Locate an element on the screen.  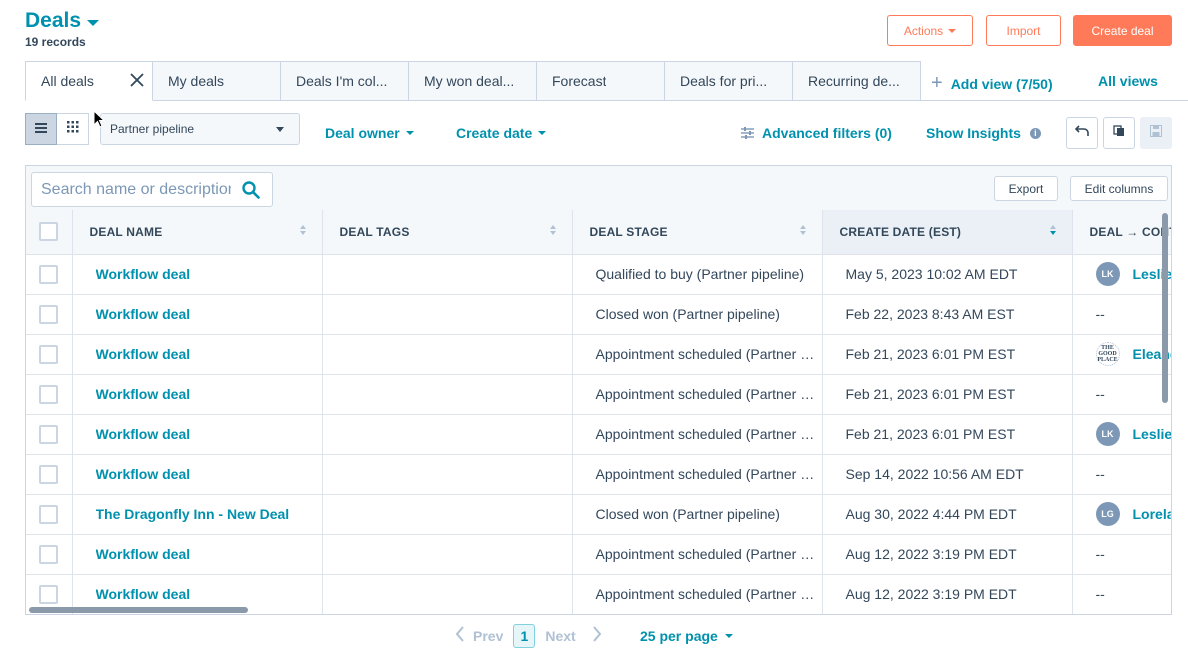
column-header-deal-contact: DEAL → CONTACT is located at coordinates (1121, 232).